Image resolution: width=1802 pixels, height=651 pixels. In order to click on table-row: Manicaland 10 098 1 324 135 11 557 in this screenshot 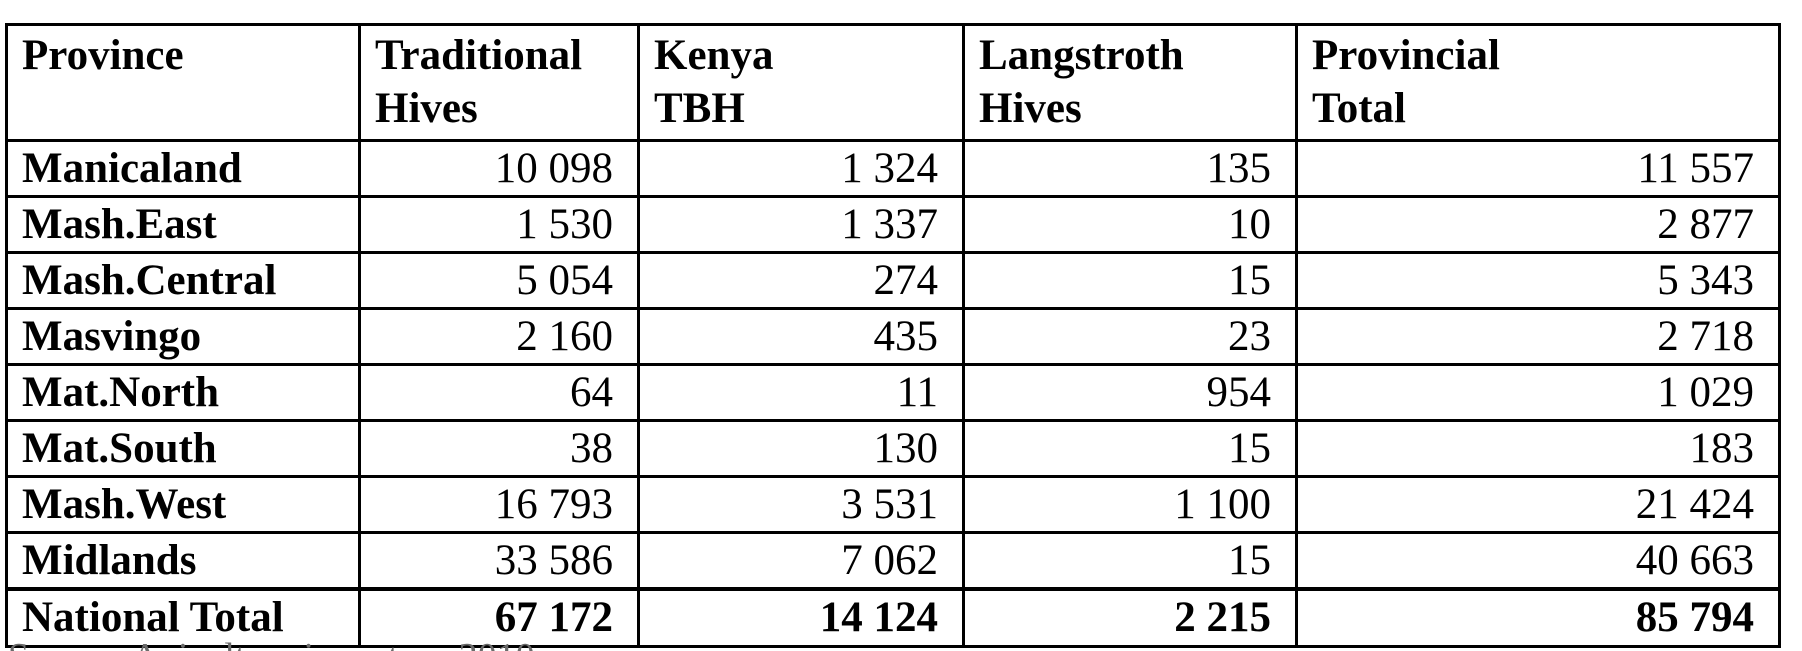, I will do `click(893, 168)`.